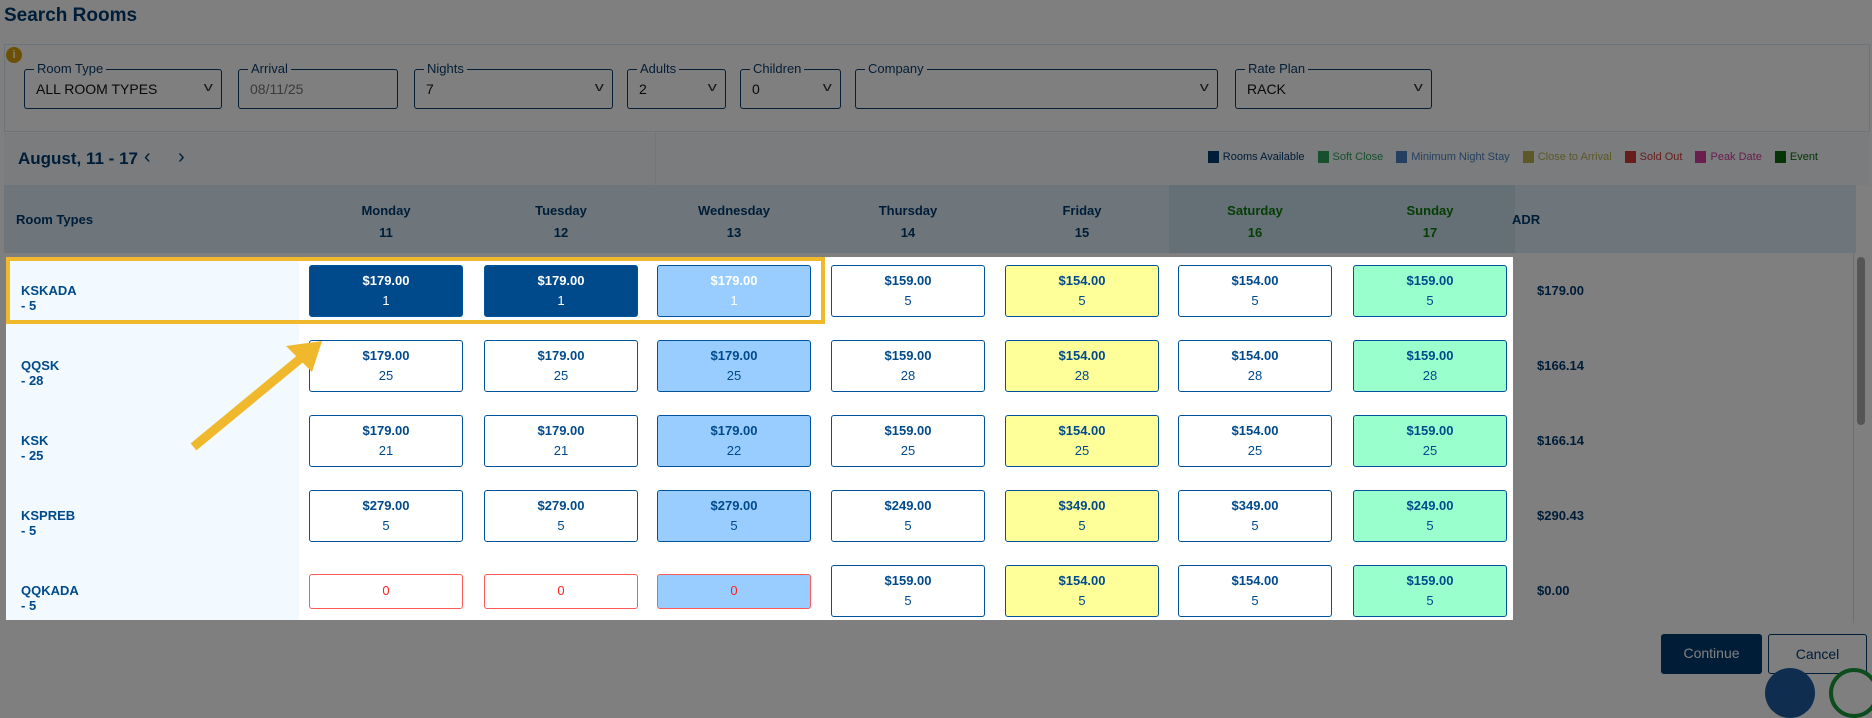  Describe the element at coordinates (1711, 654) in the screenshot. I see `continue-button: Continue` at that location.